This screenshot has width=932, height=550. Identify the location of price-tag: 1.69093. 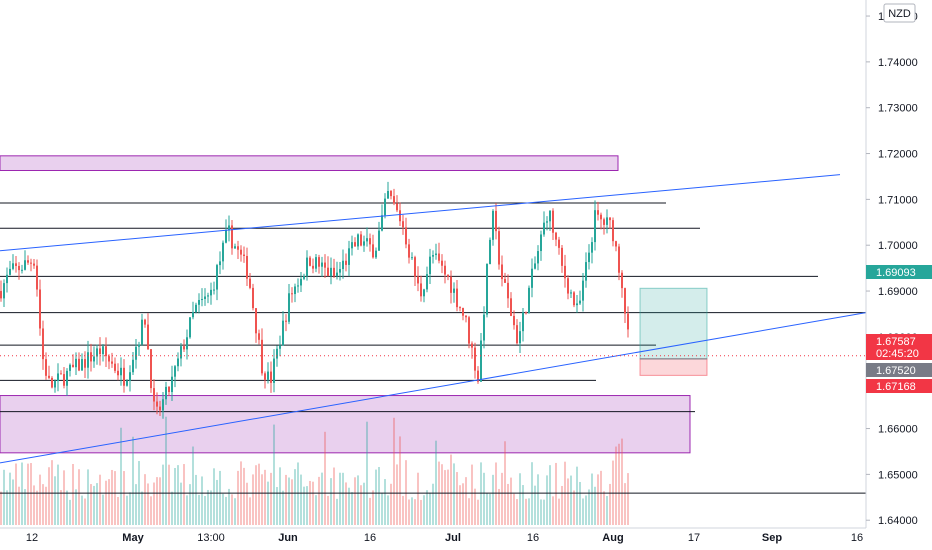
(899, 272).